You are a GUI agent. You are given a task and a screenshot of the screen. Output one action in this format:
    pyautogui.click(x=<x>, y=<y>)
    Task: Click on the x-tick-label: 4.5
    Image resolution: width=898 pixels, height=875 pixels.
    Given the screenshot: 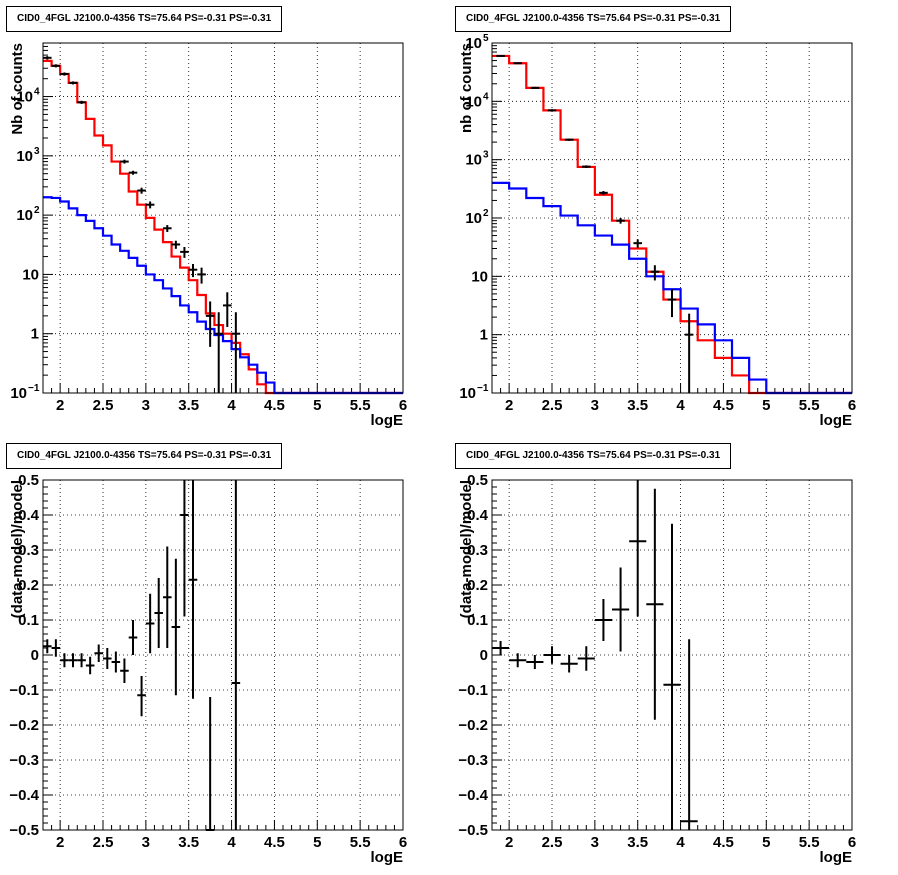 What is the action you would take?
    pyautogui.click(x=274, y=405)
    